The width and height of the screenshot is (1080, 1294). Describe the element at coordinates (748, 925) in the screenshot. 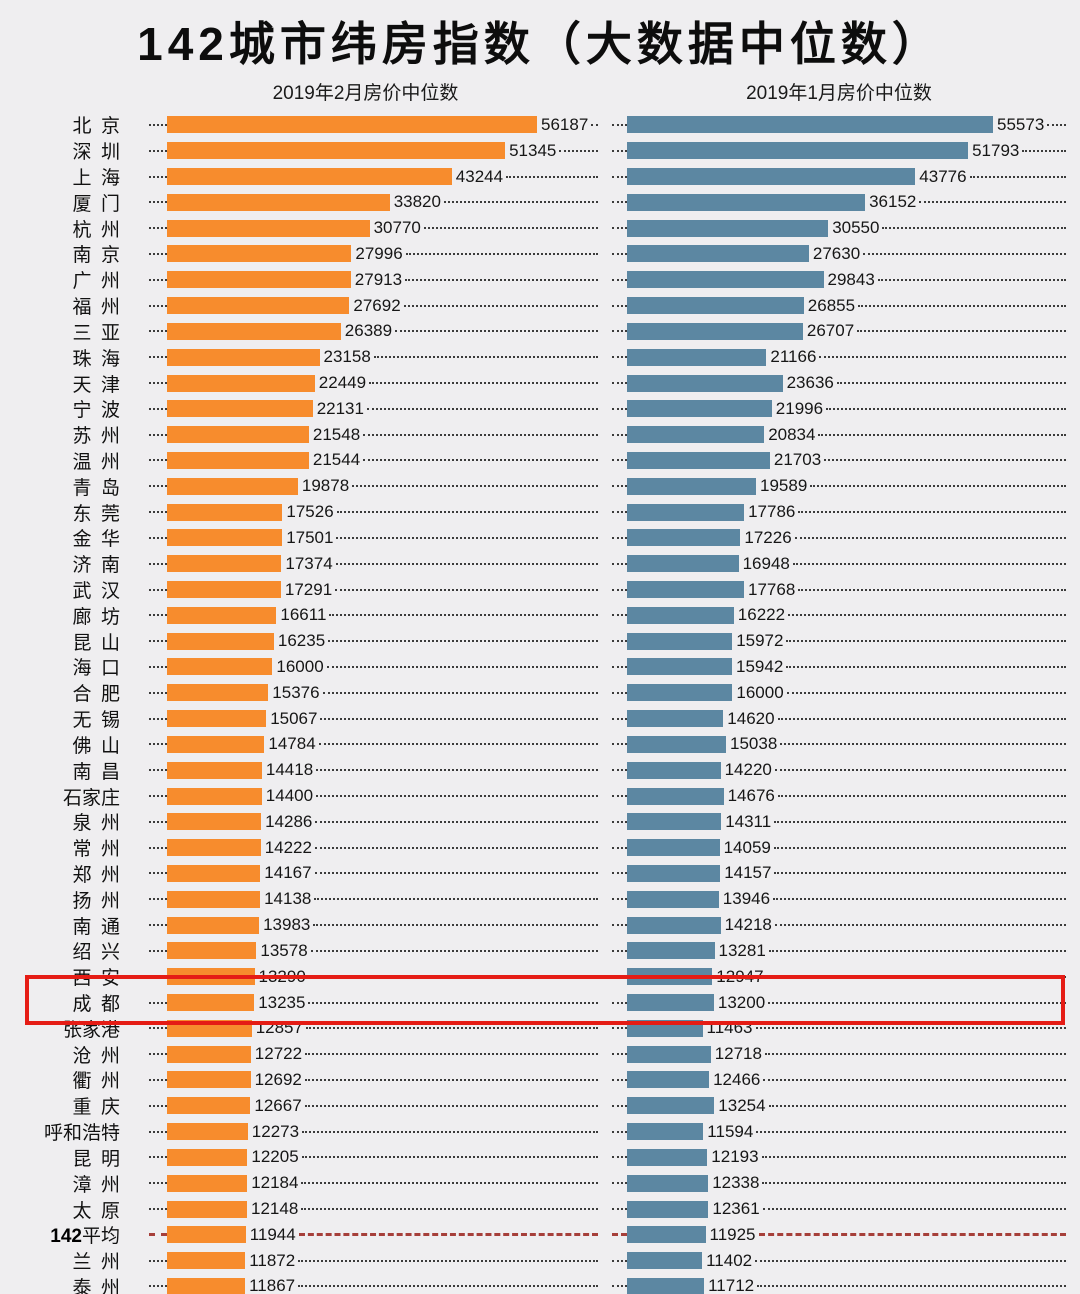

I see `jan-value: 14218` at that location.